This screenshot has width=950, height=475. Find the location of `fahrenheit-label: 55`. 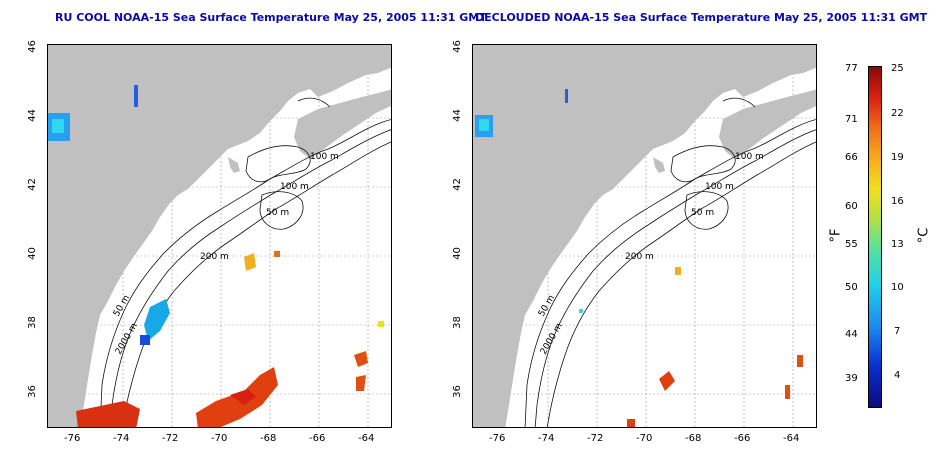

fahrenheit-label: 55 is located at coordinates (851, 244).